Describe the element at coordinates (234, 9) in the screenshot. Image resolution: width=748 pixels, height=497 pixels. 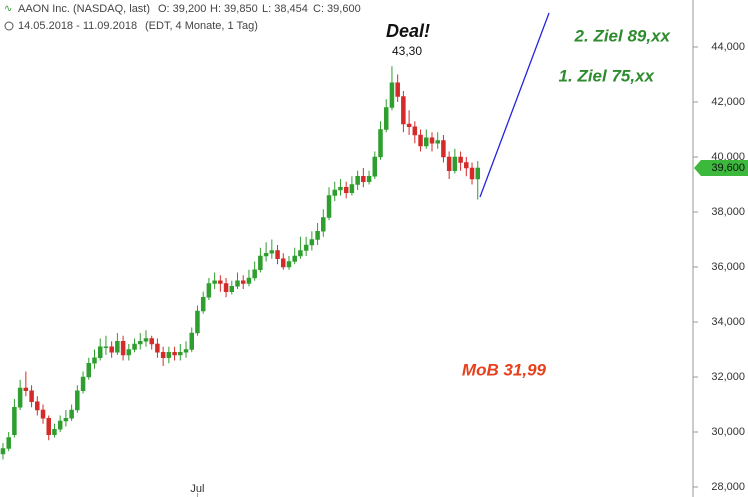
I see `header-high: H: 39,850` at that location.